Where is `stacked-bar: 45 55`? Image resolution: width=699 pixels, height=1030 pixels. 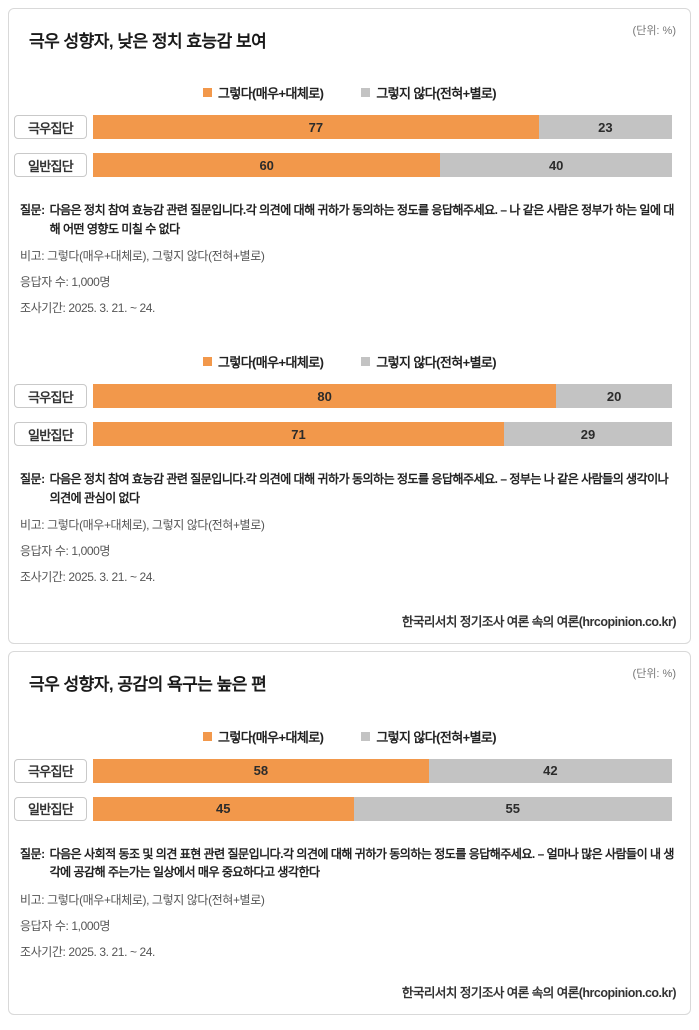
stacked-bar: 45 55 is located at coordinates (382, 808).